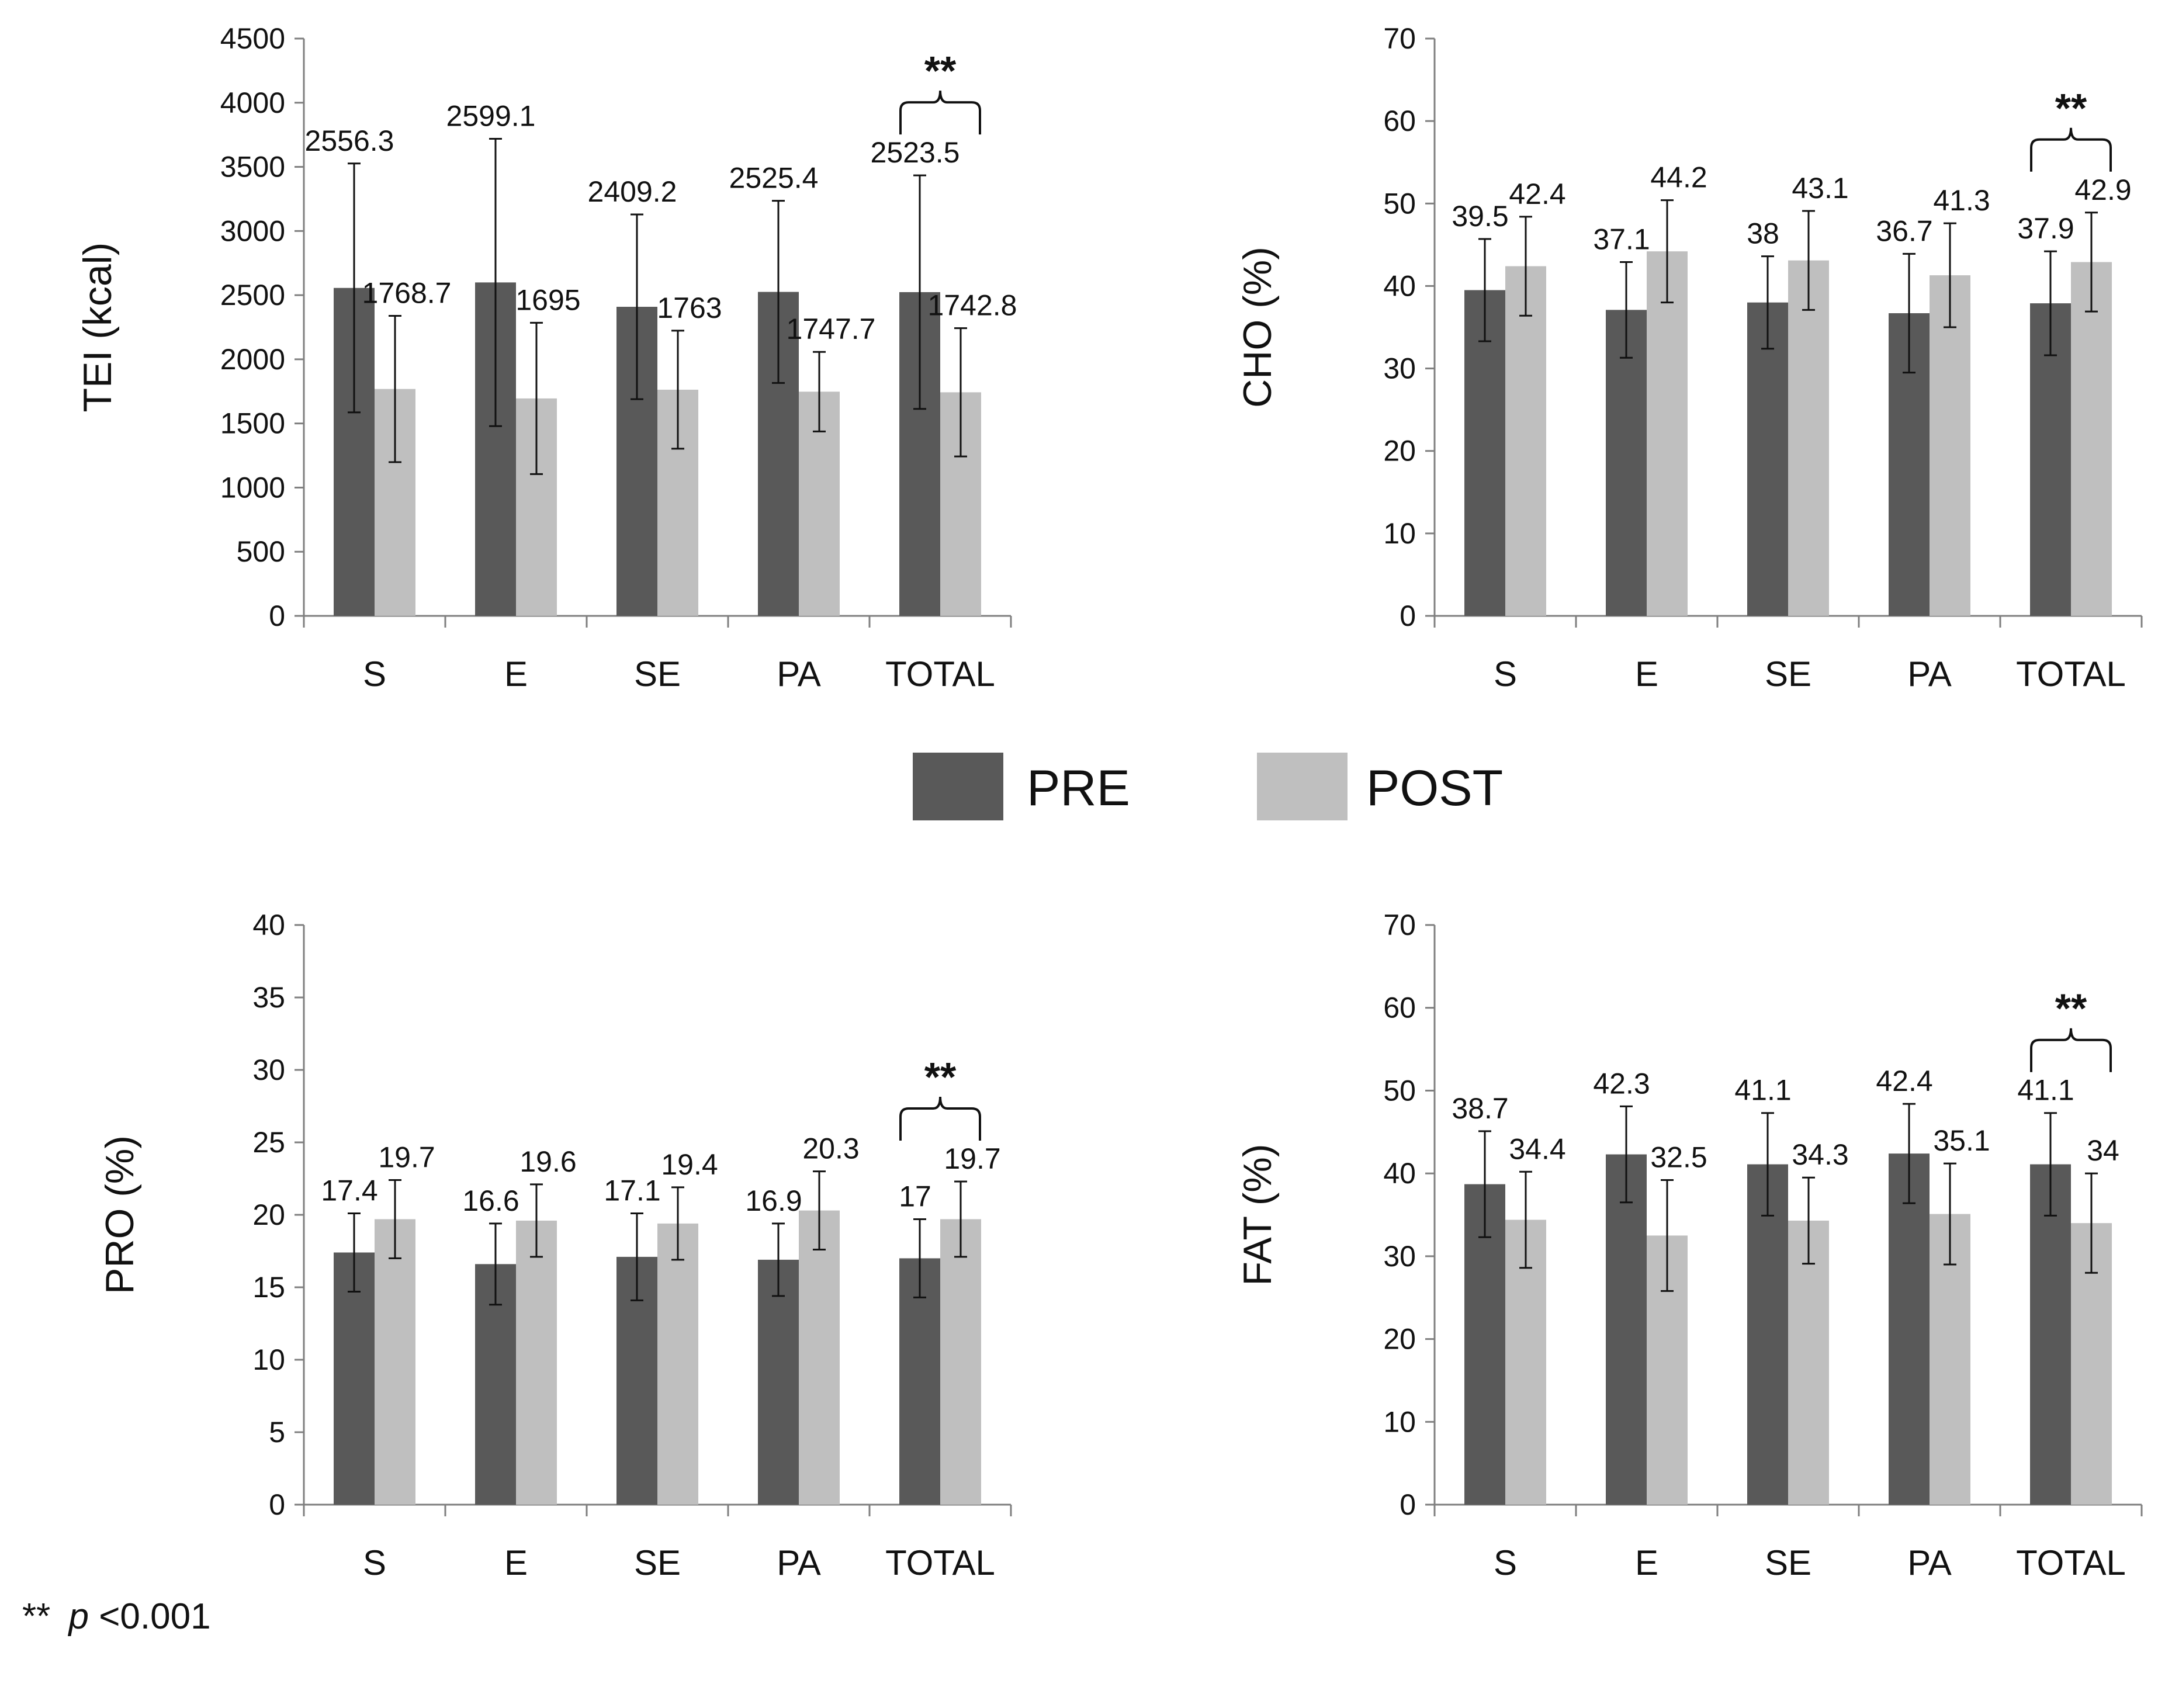 The width and height of the screenshot is (2158, 1708). What do you see at coordinates (1904, 230) in the screenshot?
I see `data-label-pre: 36.7` at bounding box center [1904, 230].